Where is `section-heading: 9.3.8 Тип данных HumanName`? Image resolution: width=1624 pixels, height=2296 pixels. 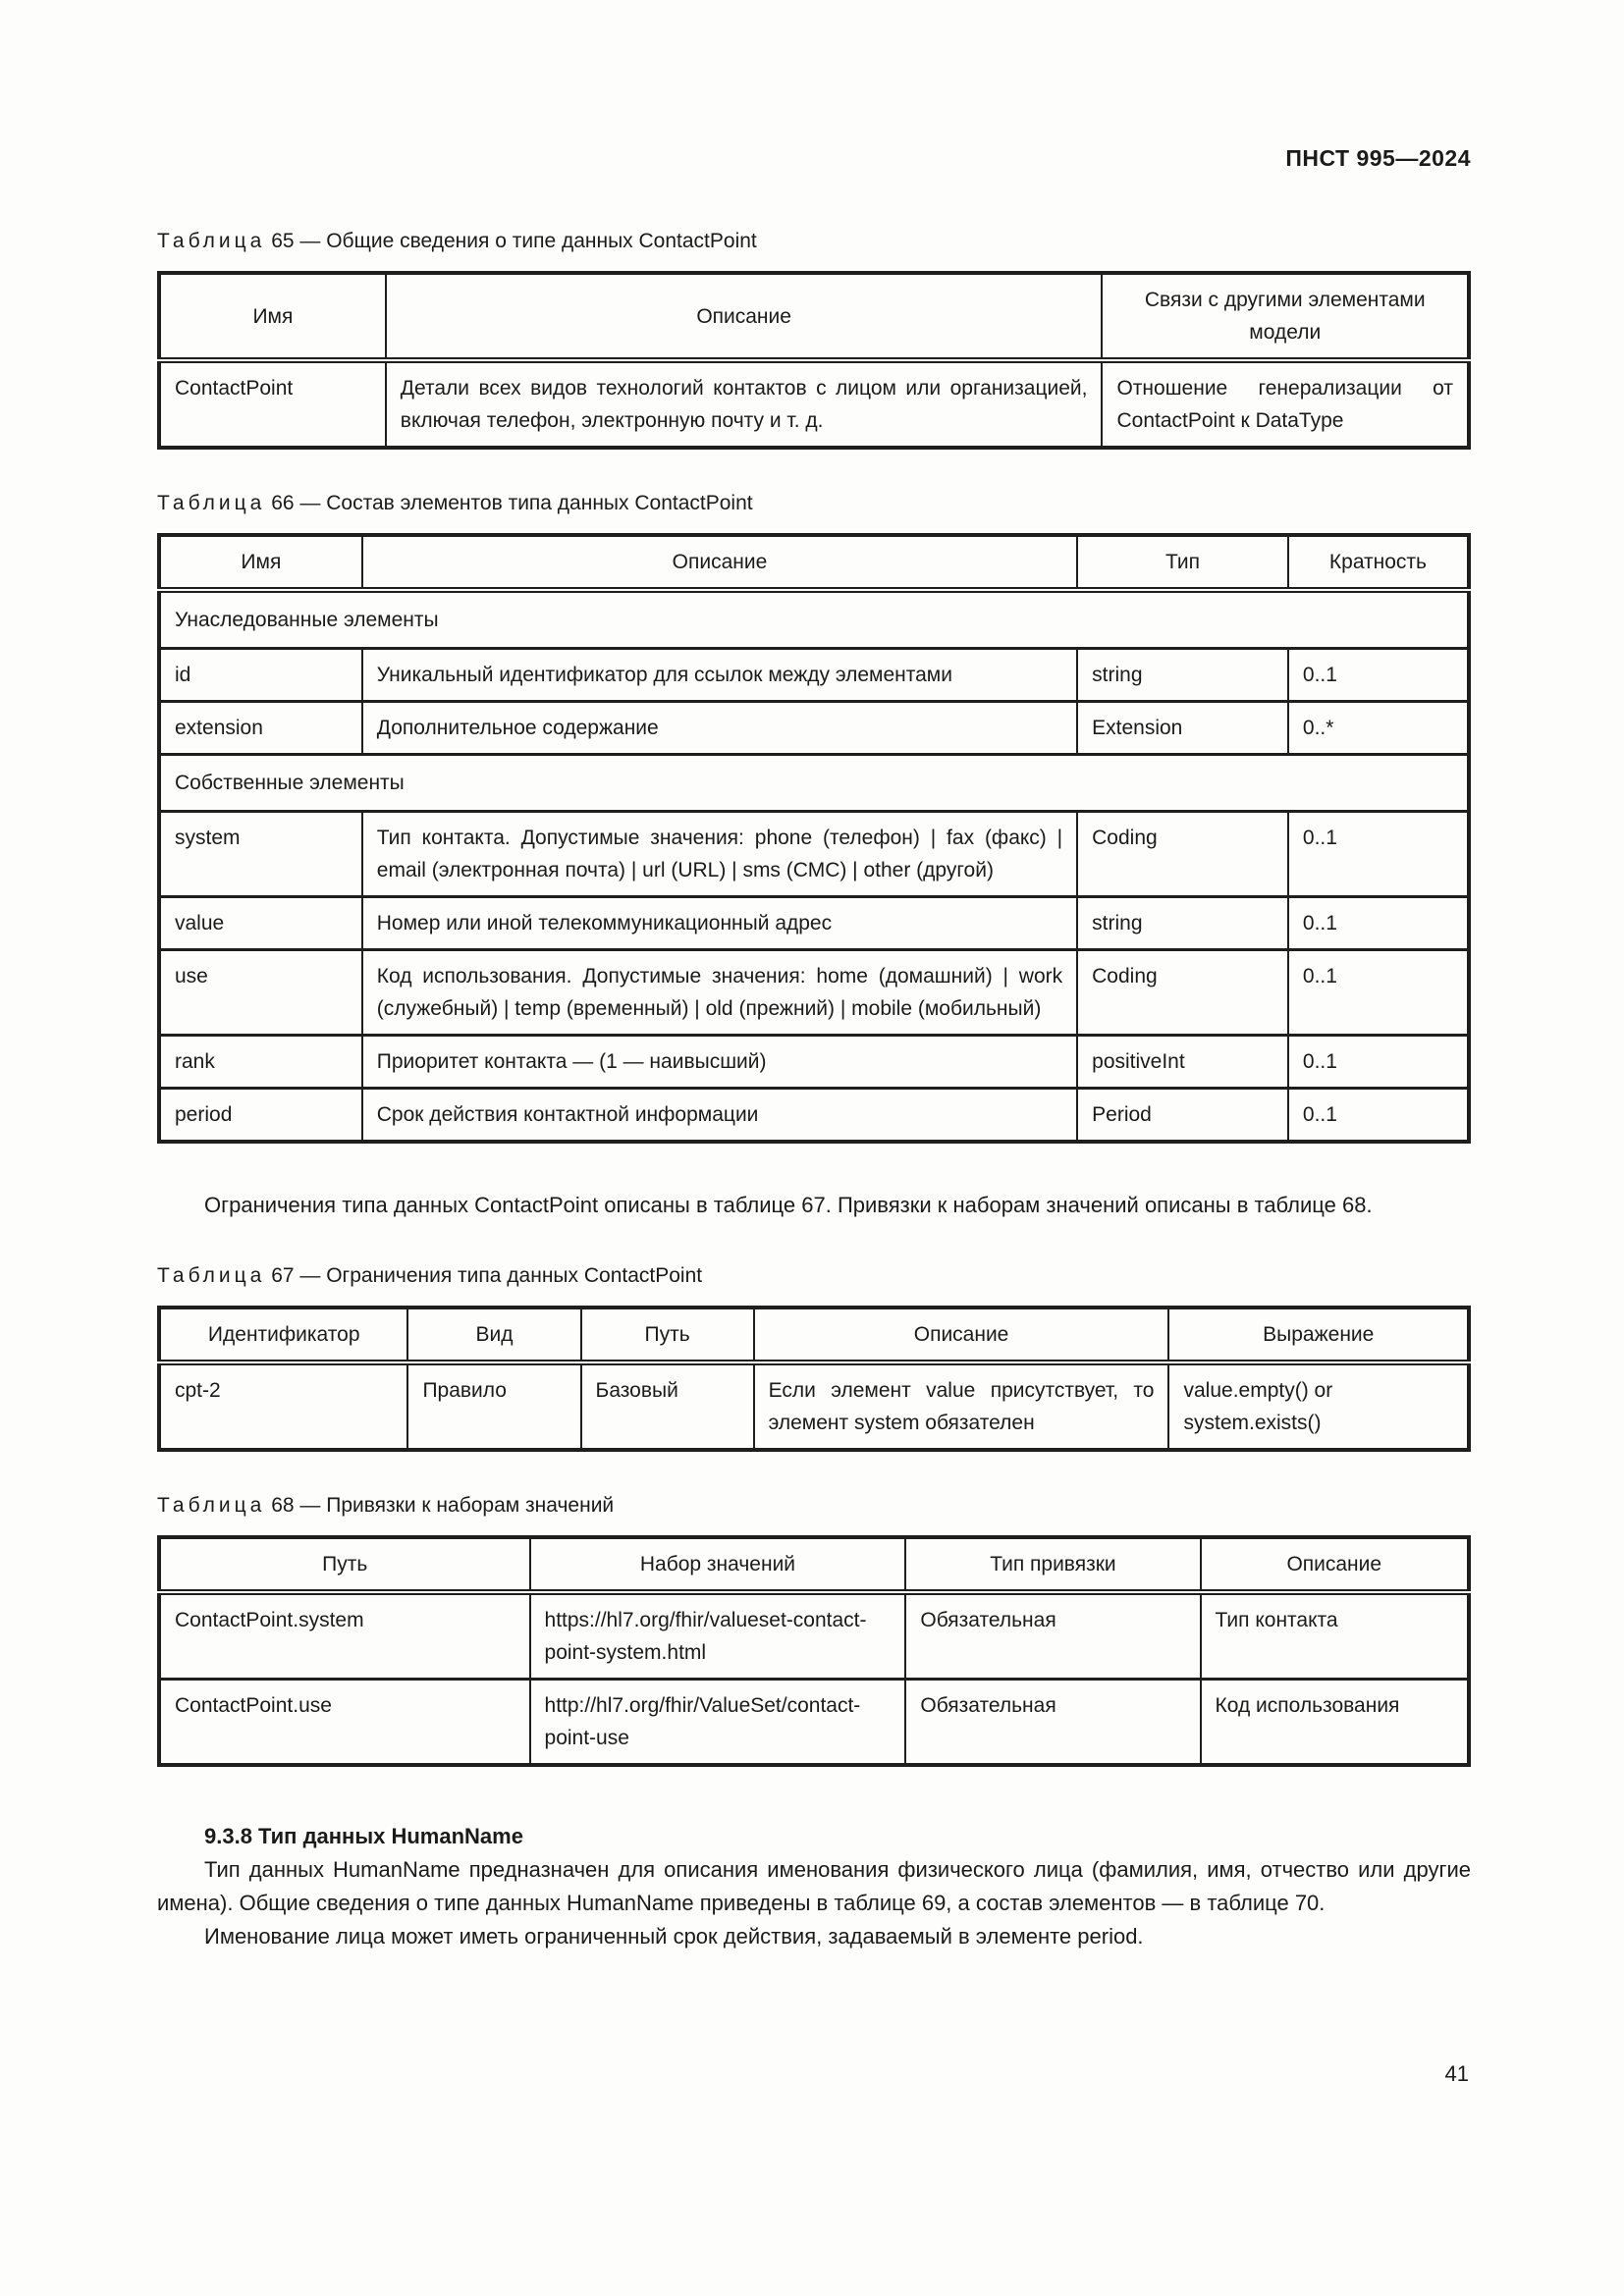
section-heading: 9.3.8 Тип данных HumanName is located at coordinates (363, 1836).